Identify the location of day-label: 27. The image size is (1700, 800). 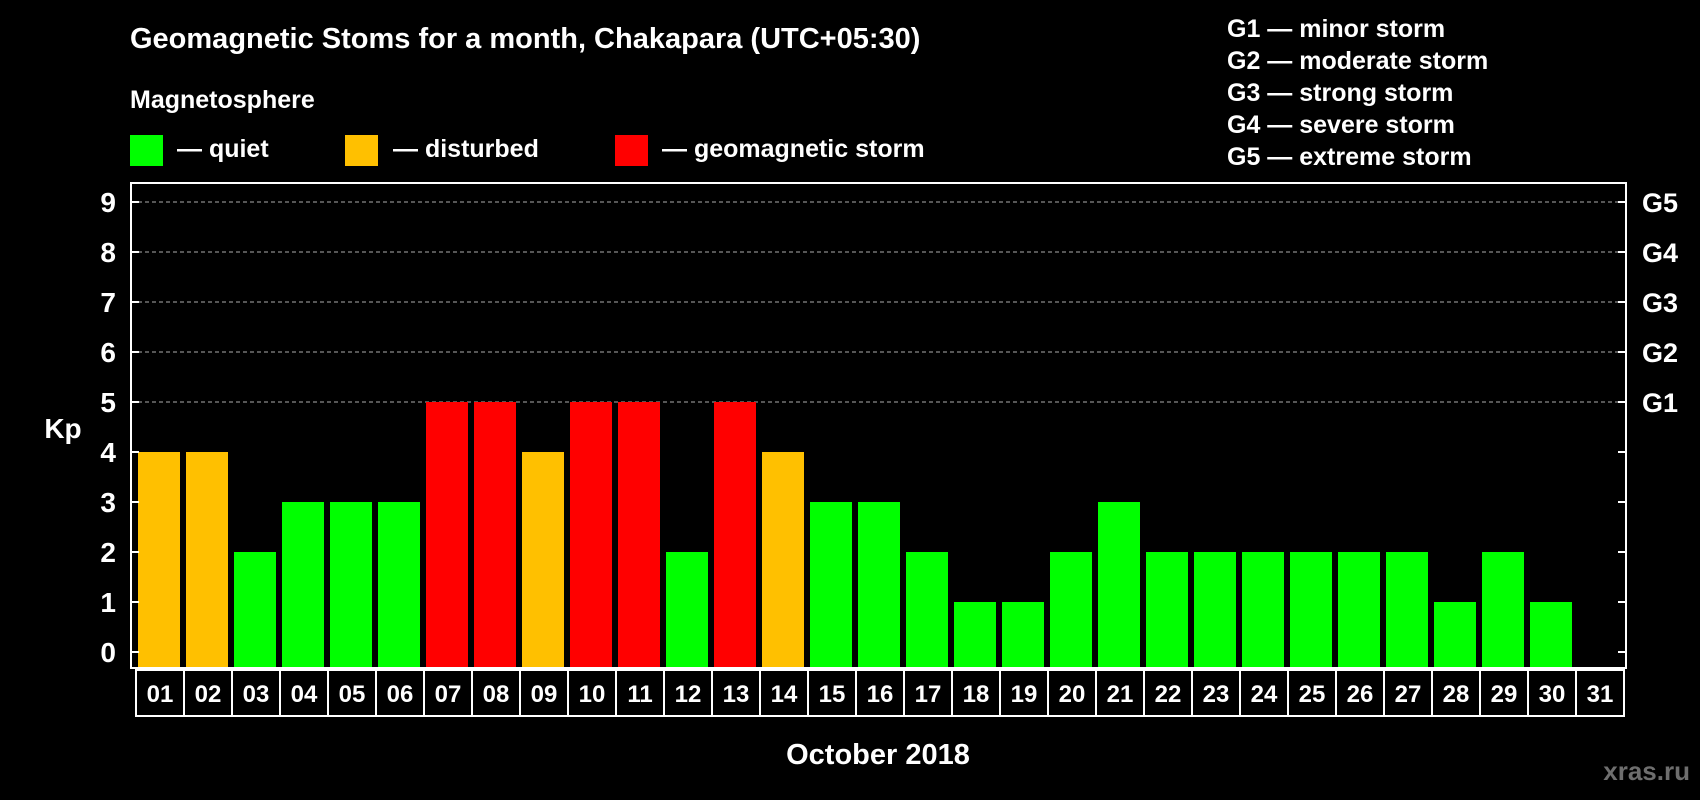
(1408, 694).